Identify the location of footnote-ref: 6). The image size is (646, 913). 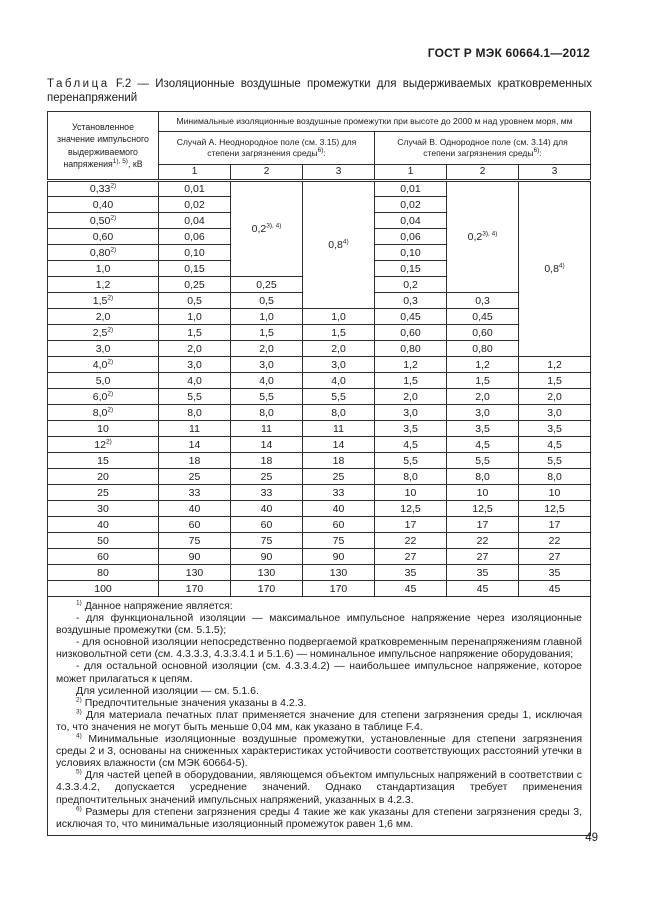
(79, 809).